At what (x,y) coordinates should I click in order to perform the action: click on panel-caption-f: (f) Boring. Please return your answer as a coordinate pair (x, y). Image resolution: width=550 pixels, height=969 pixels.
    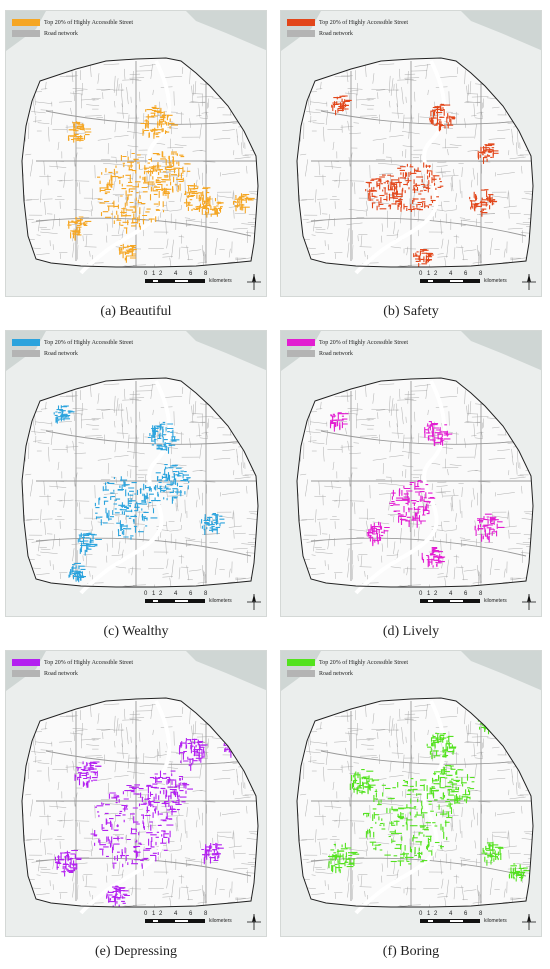
    Looking at the image, I should click on (411, 951).